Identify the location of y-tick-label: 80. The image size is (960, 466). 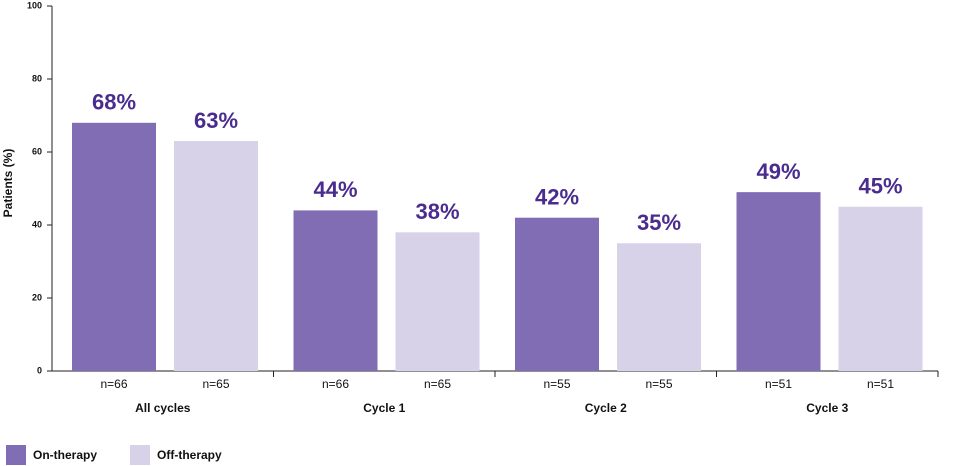
(37, 78).